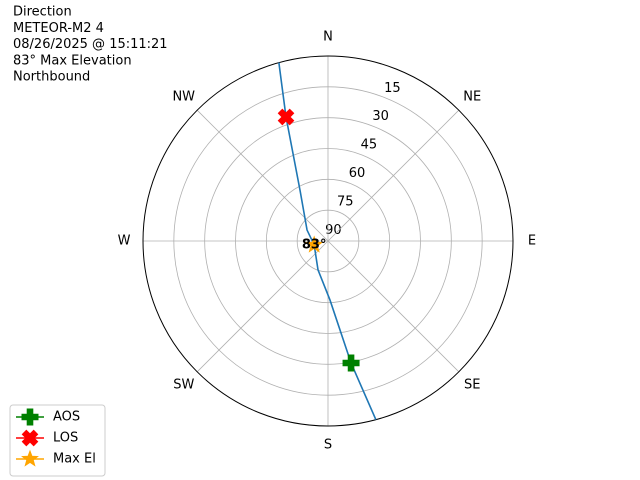 The image size is (640, 480). Describe the element at coordinates (333, 230) in the screenshot. I see `r-tick-label: 90` at that location.